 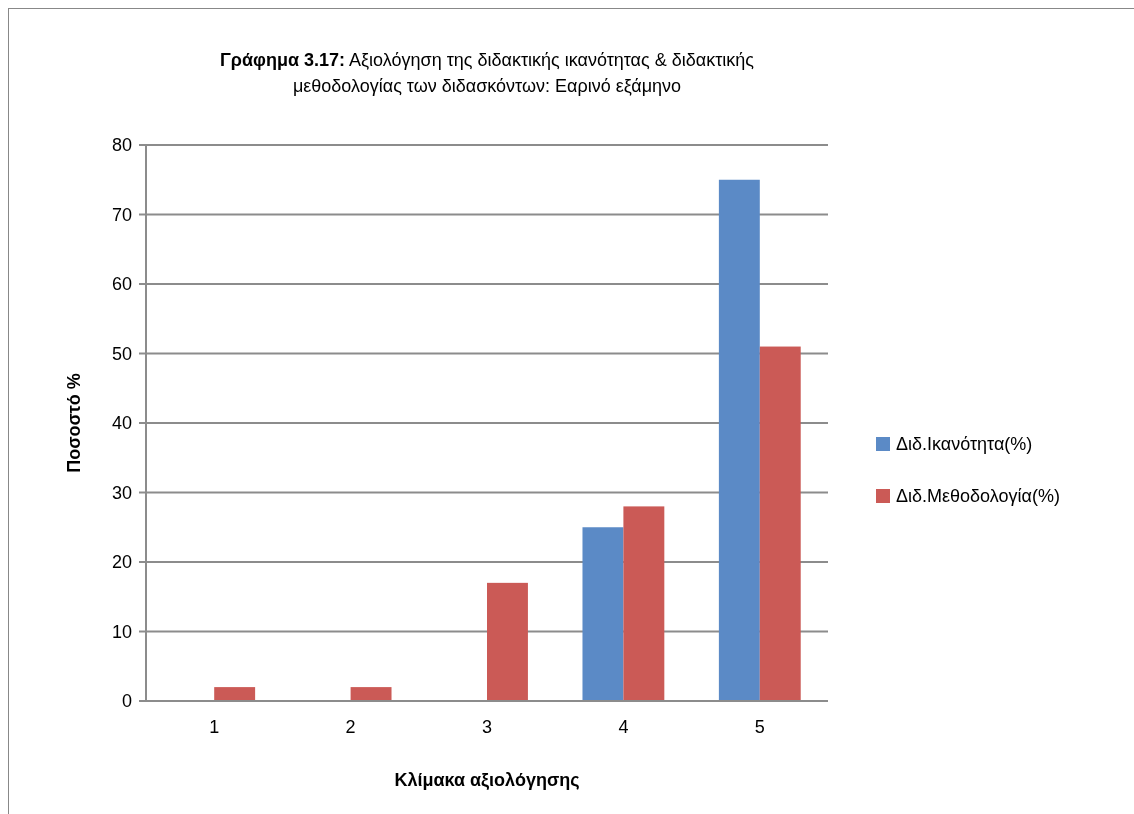 I want to click on y-tick-label: 20, so click(x=121, y=562).